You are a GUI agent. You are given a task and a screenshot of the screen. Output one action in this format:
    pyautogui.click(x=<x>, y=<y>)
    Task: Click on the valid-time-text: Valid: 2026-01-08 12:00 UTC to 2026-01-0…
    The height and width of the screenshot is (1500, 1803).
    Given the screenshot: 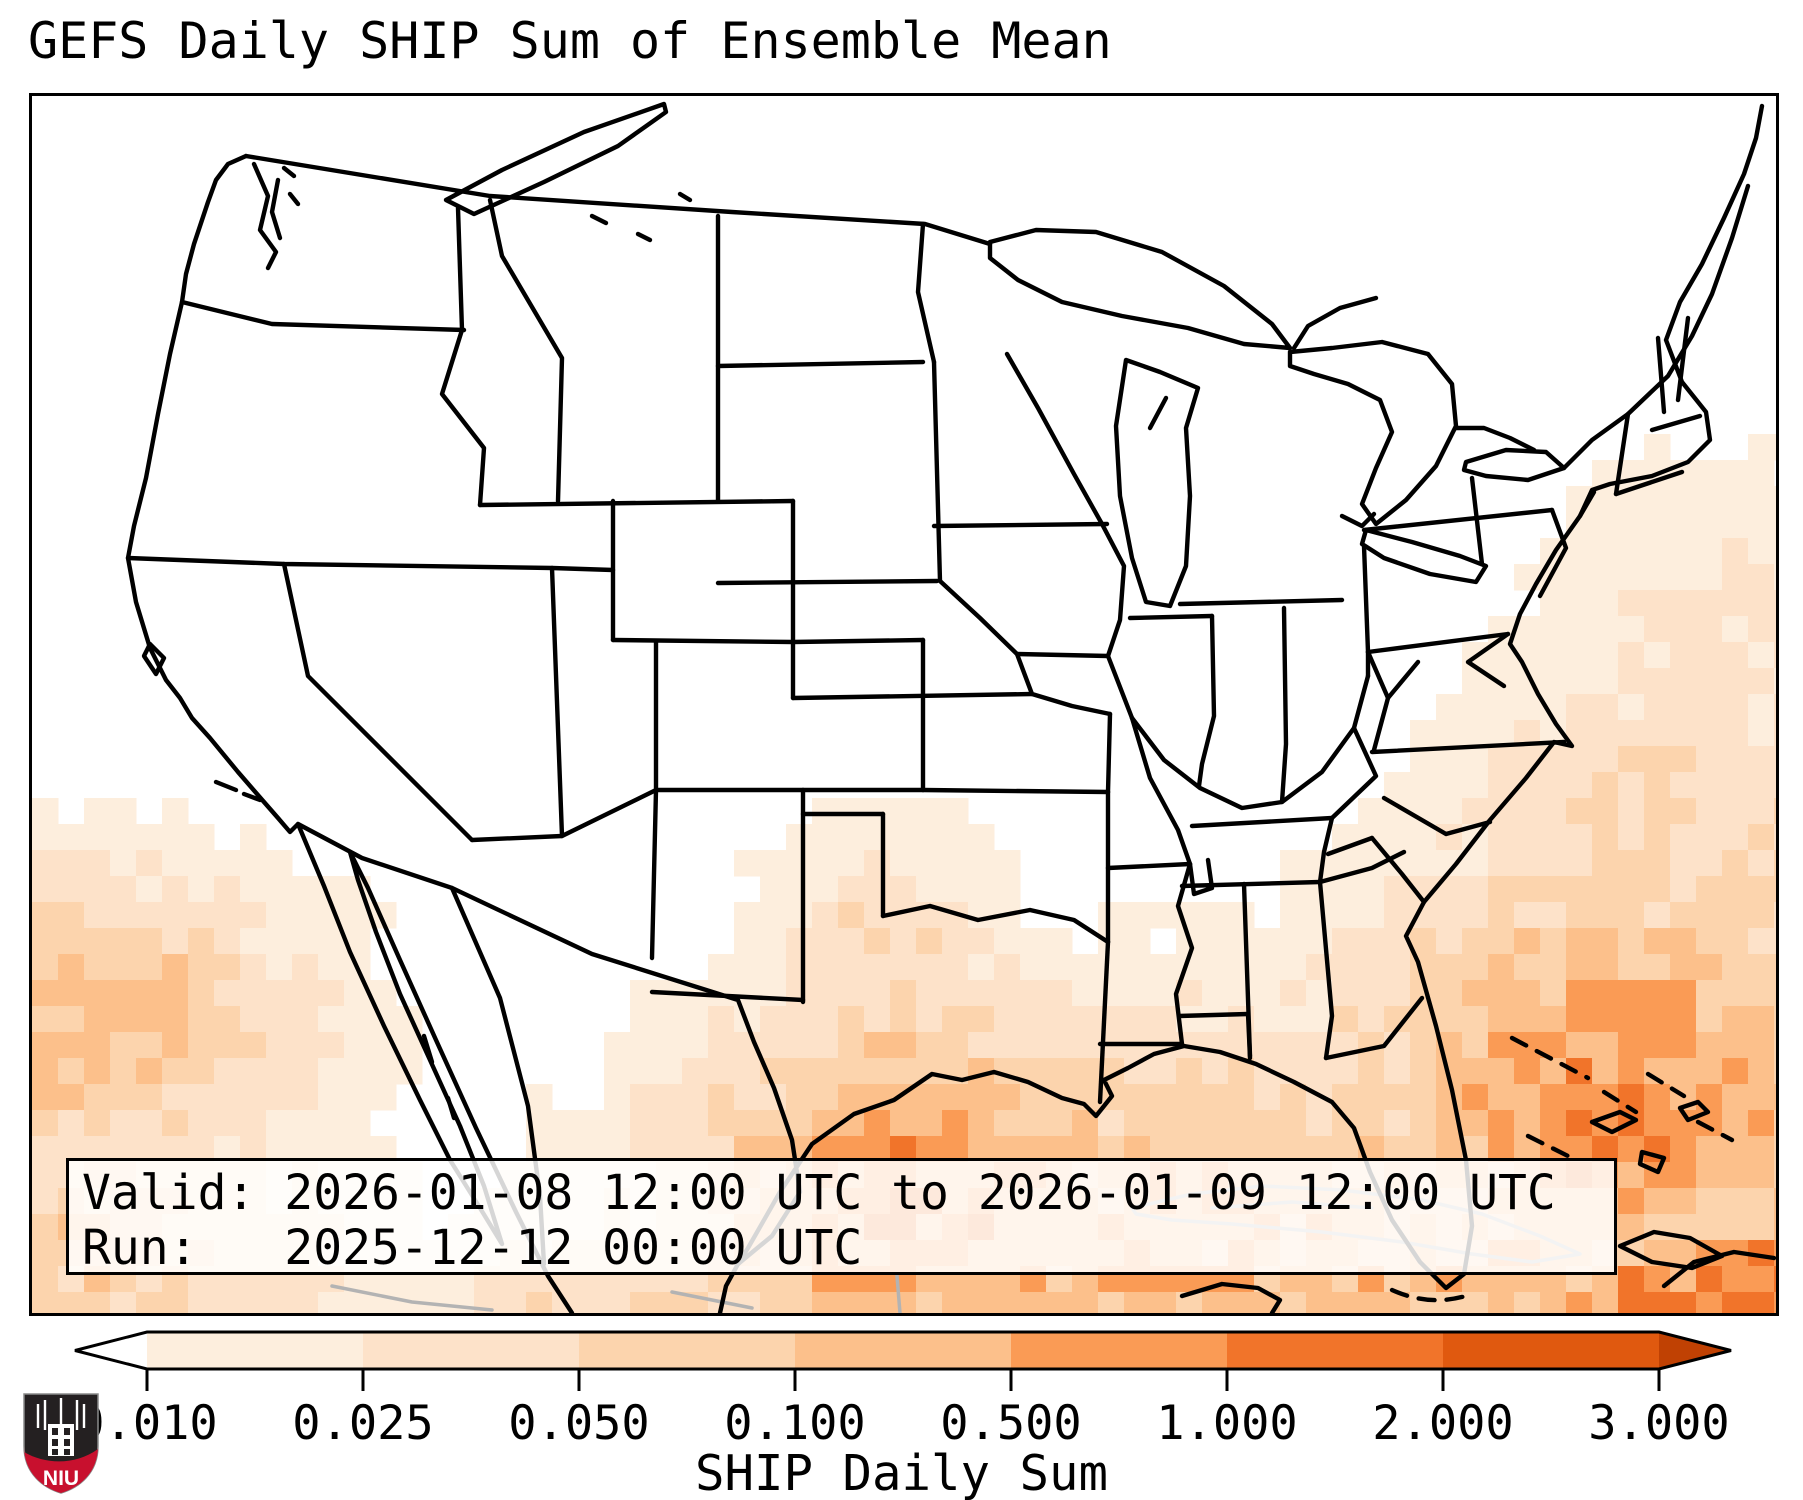 What is the action you would take?
    pyautogui.click(x=819, y=1193)
    